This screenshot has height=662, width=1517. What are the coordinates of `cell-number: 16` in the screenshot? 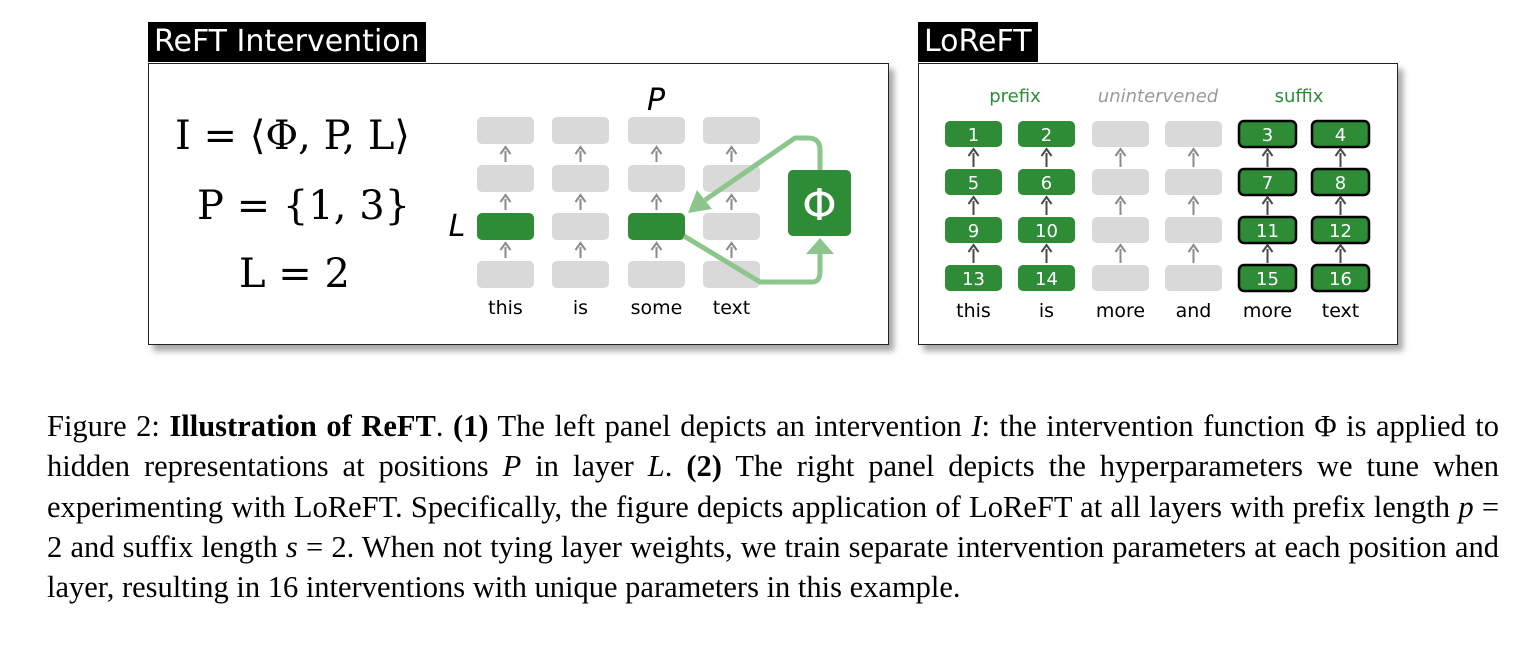 It's located at (1340, 279).